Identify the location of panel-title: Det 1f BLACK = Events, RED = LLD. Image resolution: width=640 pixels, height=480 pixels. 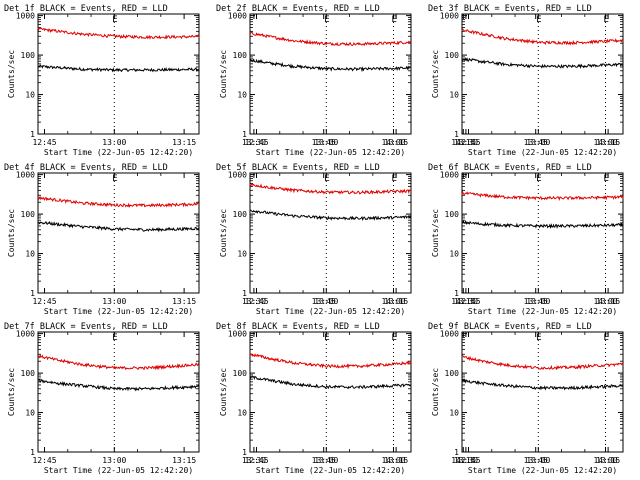
(86, 9).